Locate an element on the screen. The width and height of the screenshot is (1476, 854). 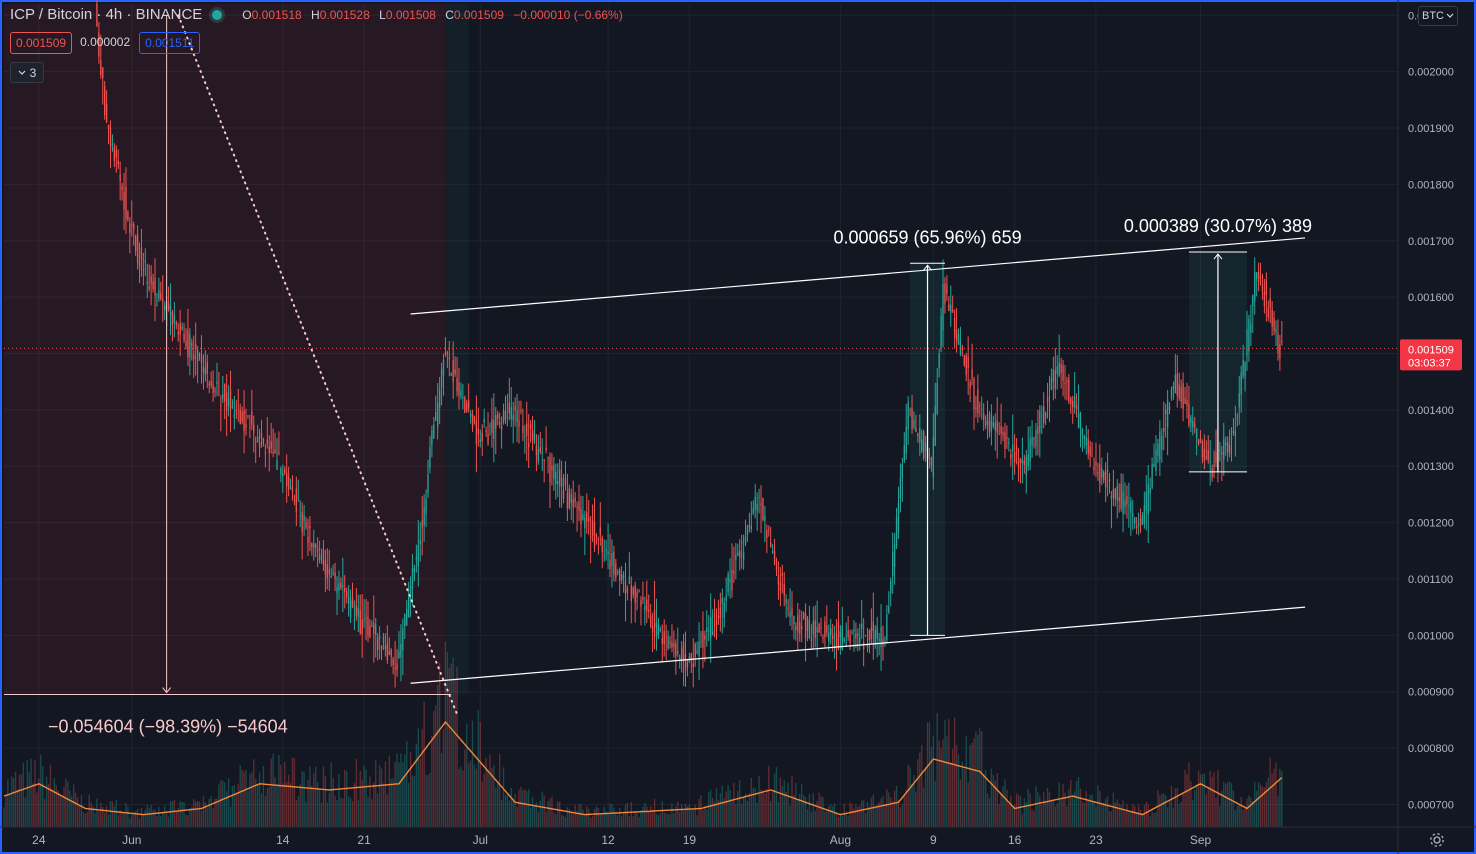
buy-price-button: 0.001511 is located at coordinates (170, 43).